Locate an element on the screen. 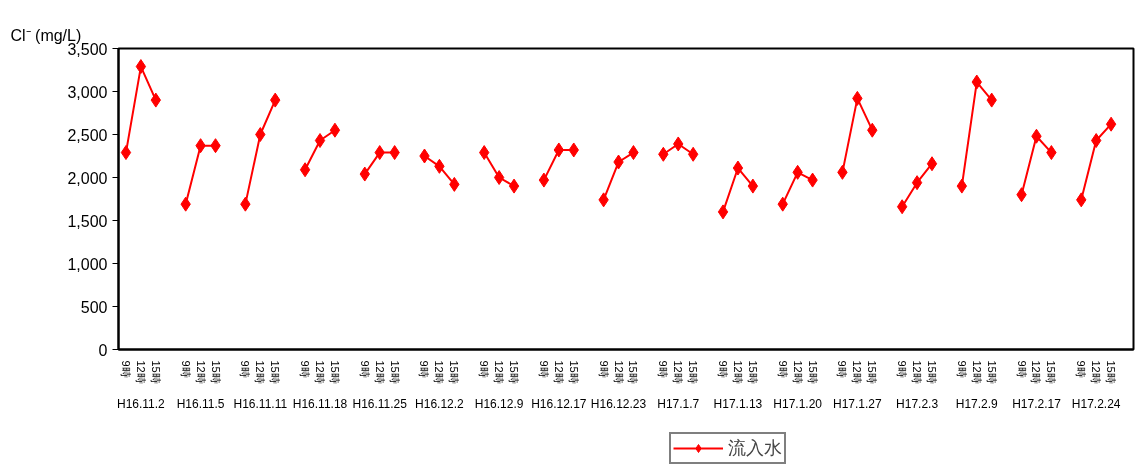 The width and height of the screenshot is (1143, 469). y-tick-label: 500 is located at coordinates (94, 307).